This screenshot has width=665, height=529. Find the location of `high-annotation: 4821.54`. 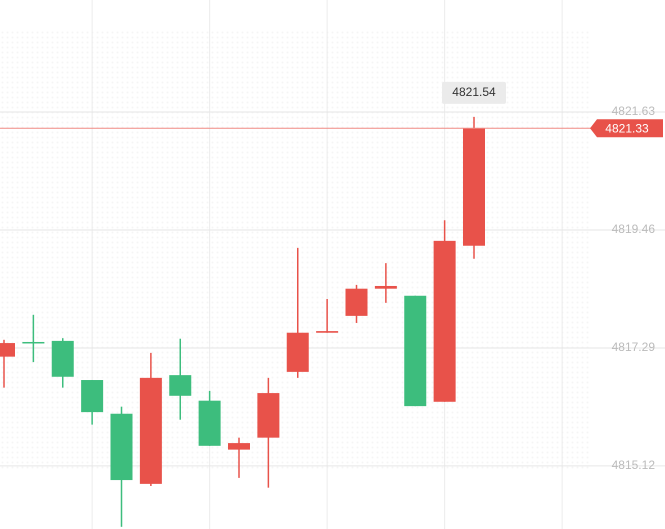

high-annotation: 4821.54 is located at coordinates (474, 92).